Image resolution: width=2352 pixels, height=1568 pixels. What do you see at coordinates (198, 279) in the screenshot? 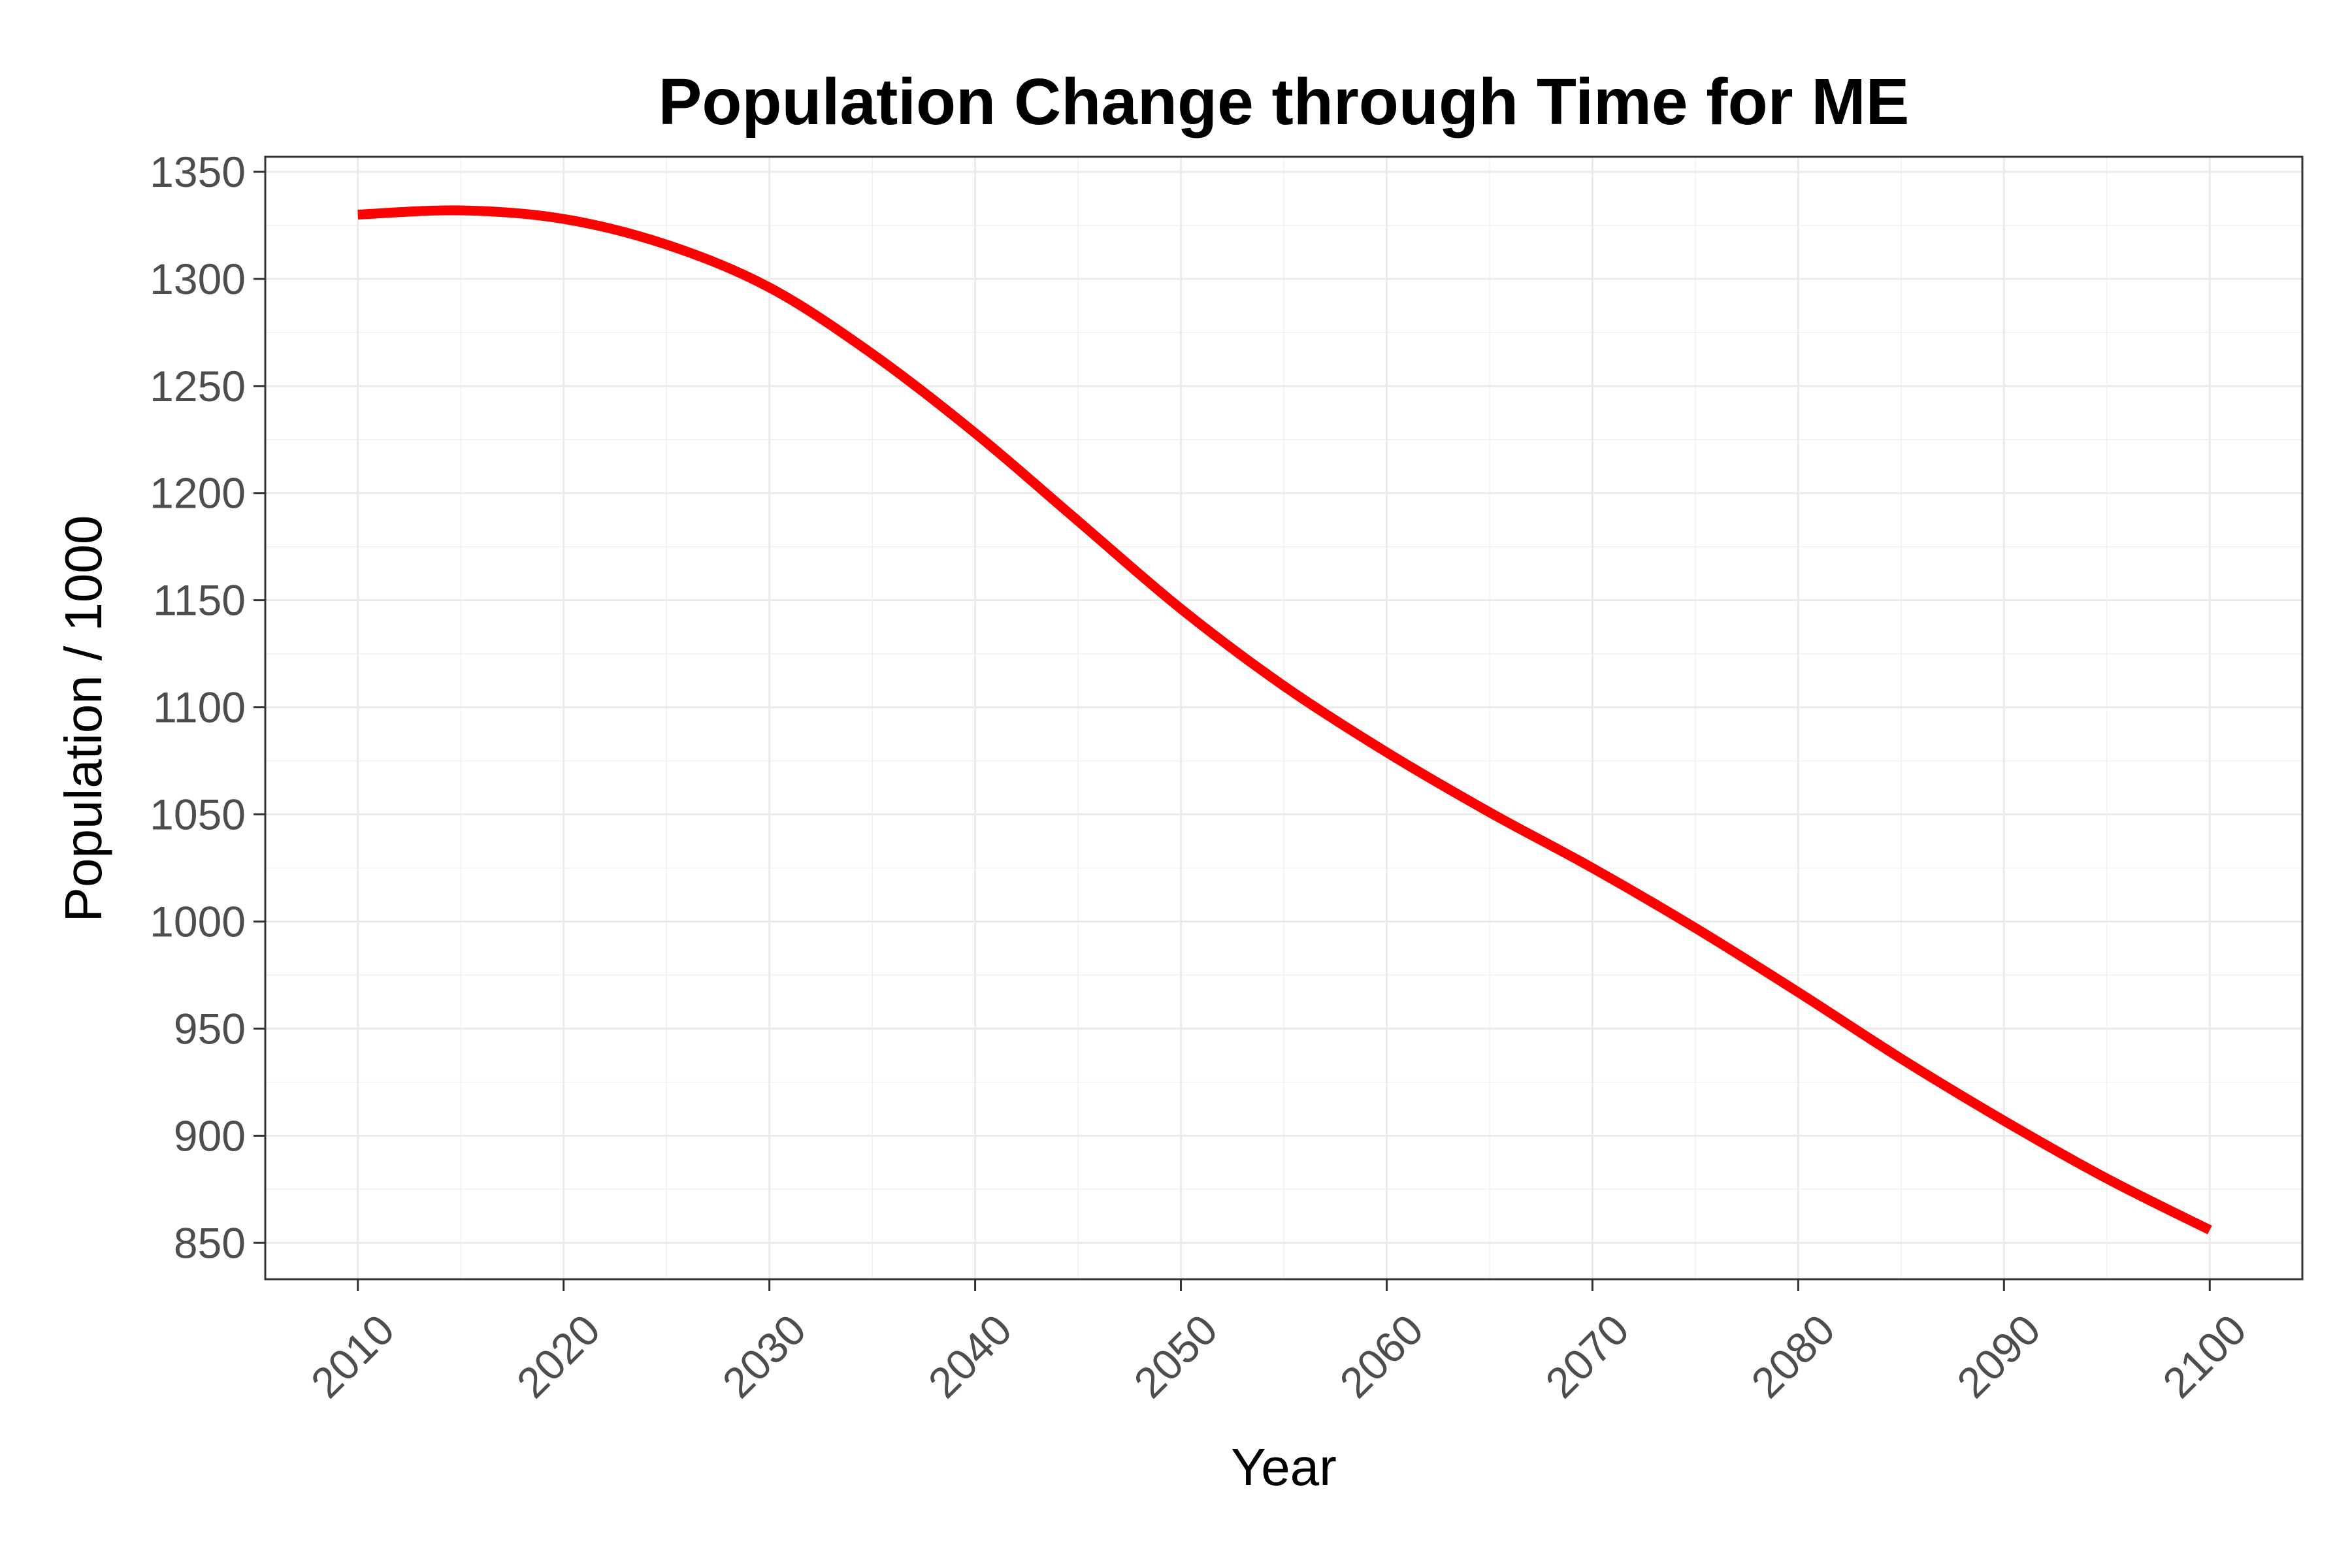
I see `y-tick-label: 1300` at bounding box center [198, 279].